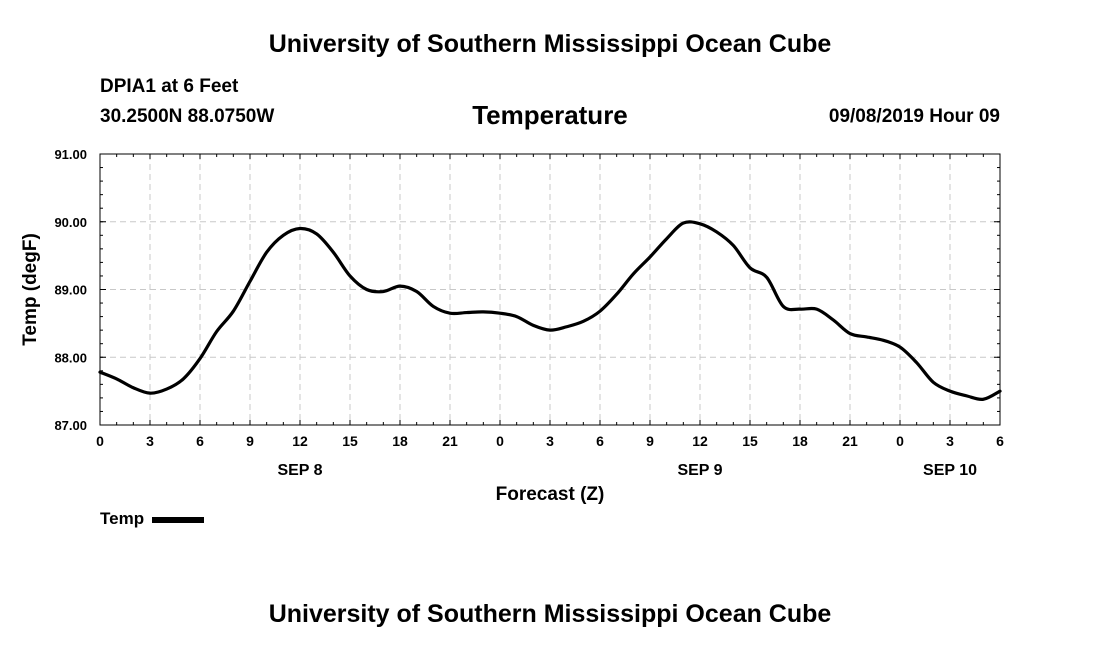  Describe the element at coordinates (950, 470) in the screenshot. I see `day-label: SEP 10` at that location.